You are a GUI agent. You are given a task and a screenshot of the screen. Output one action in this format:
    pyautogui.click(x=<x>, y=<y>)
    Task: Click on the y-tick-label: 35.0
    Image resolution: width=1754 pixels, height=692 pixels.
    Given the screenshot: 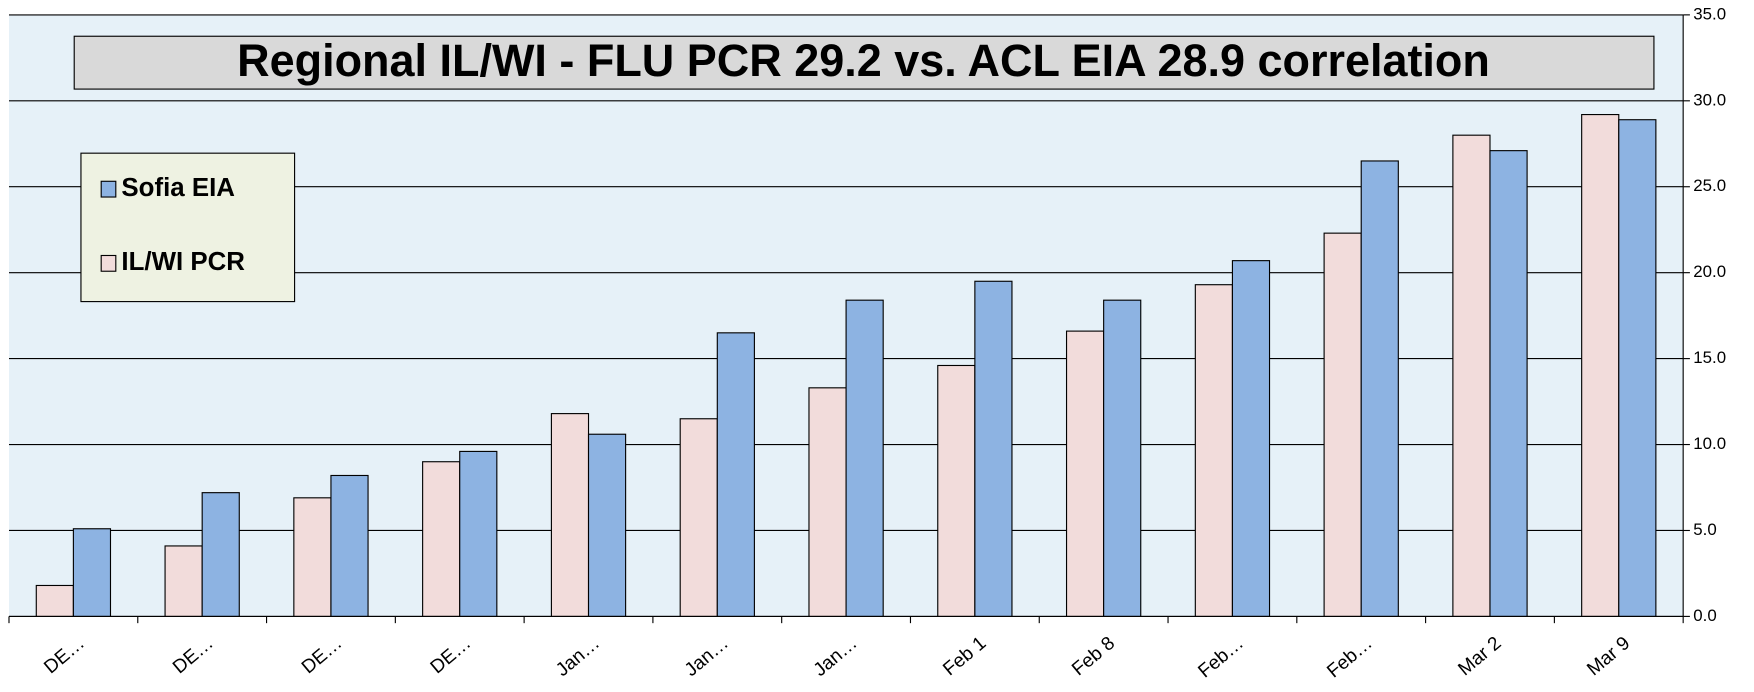 What is the action you would take?
    pyautogui.click(x=1709, y=13)
    